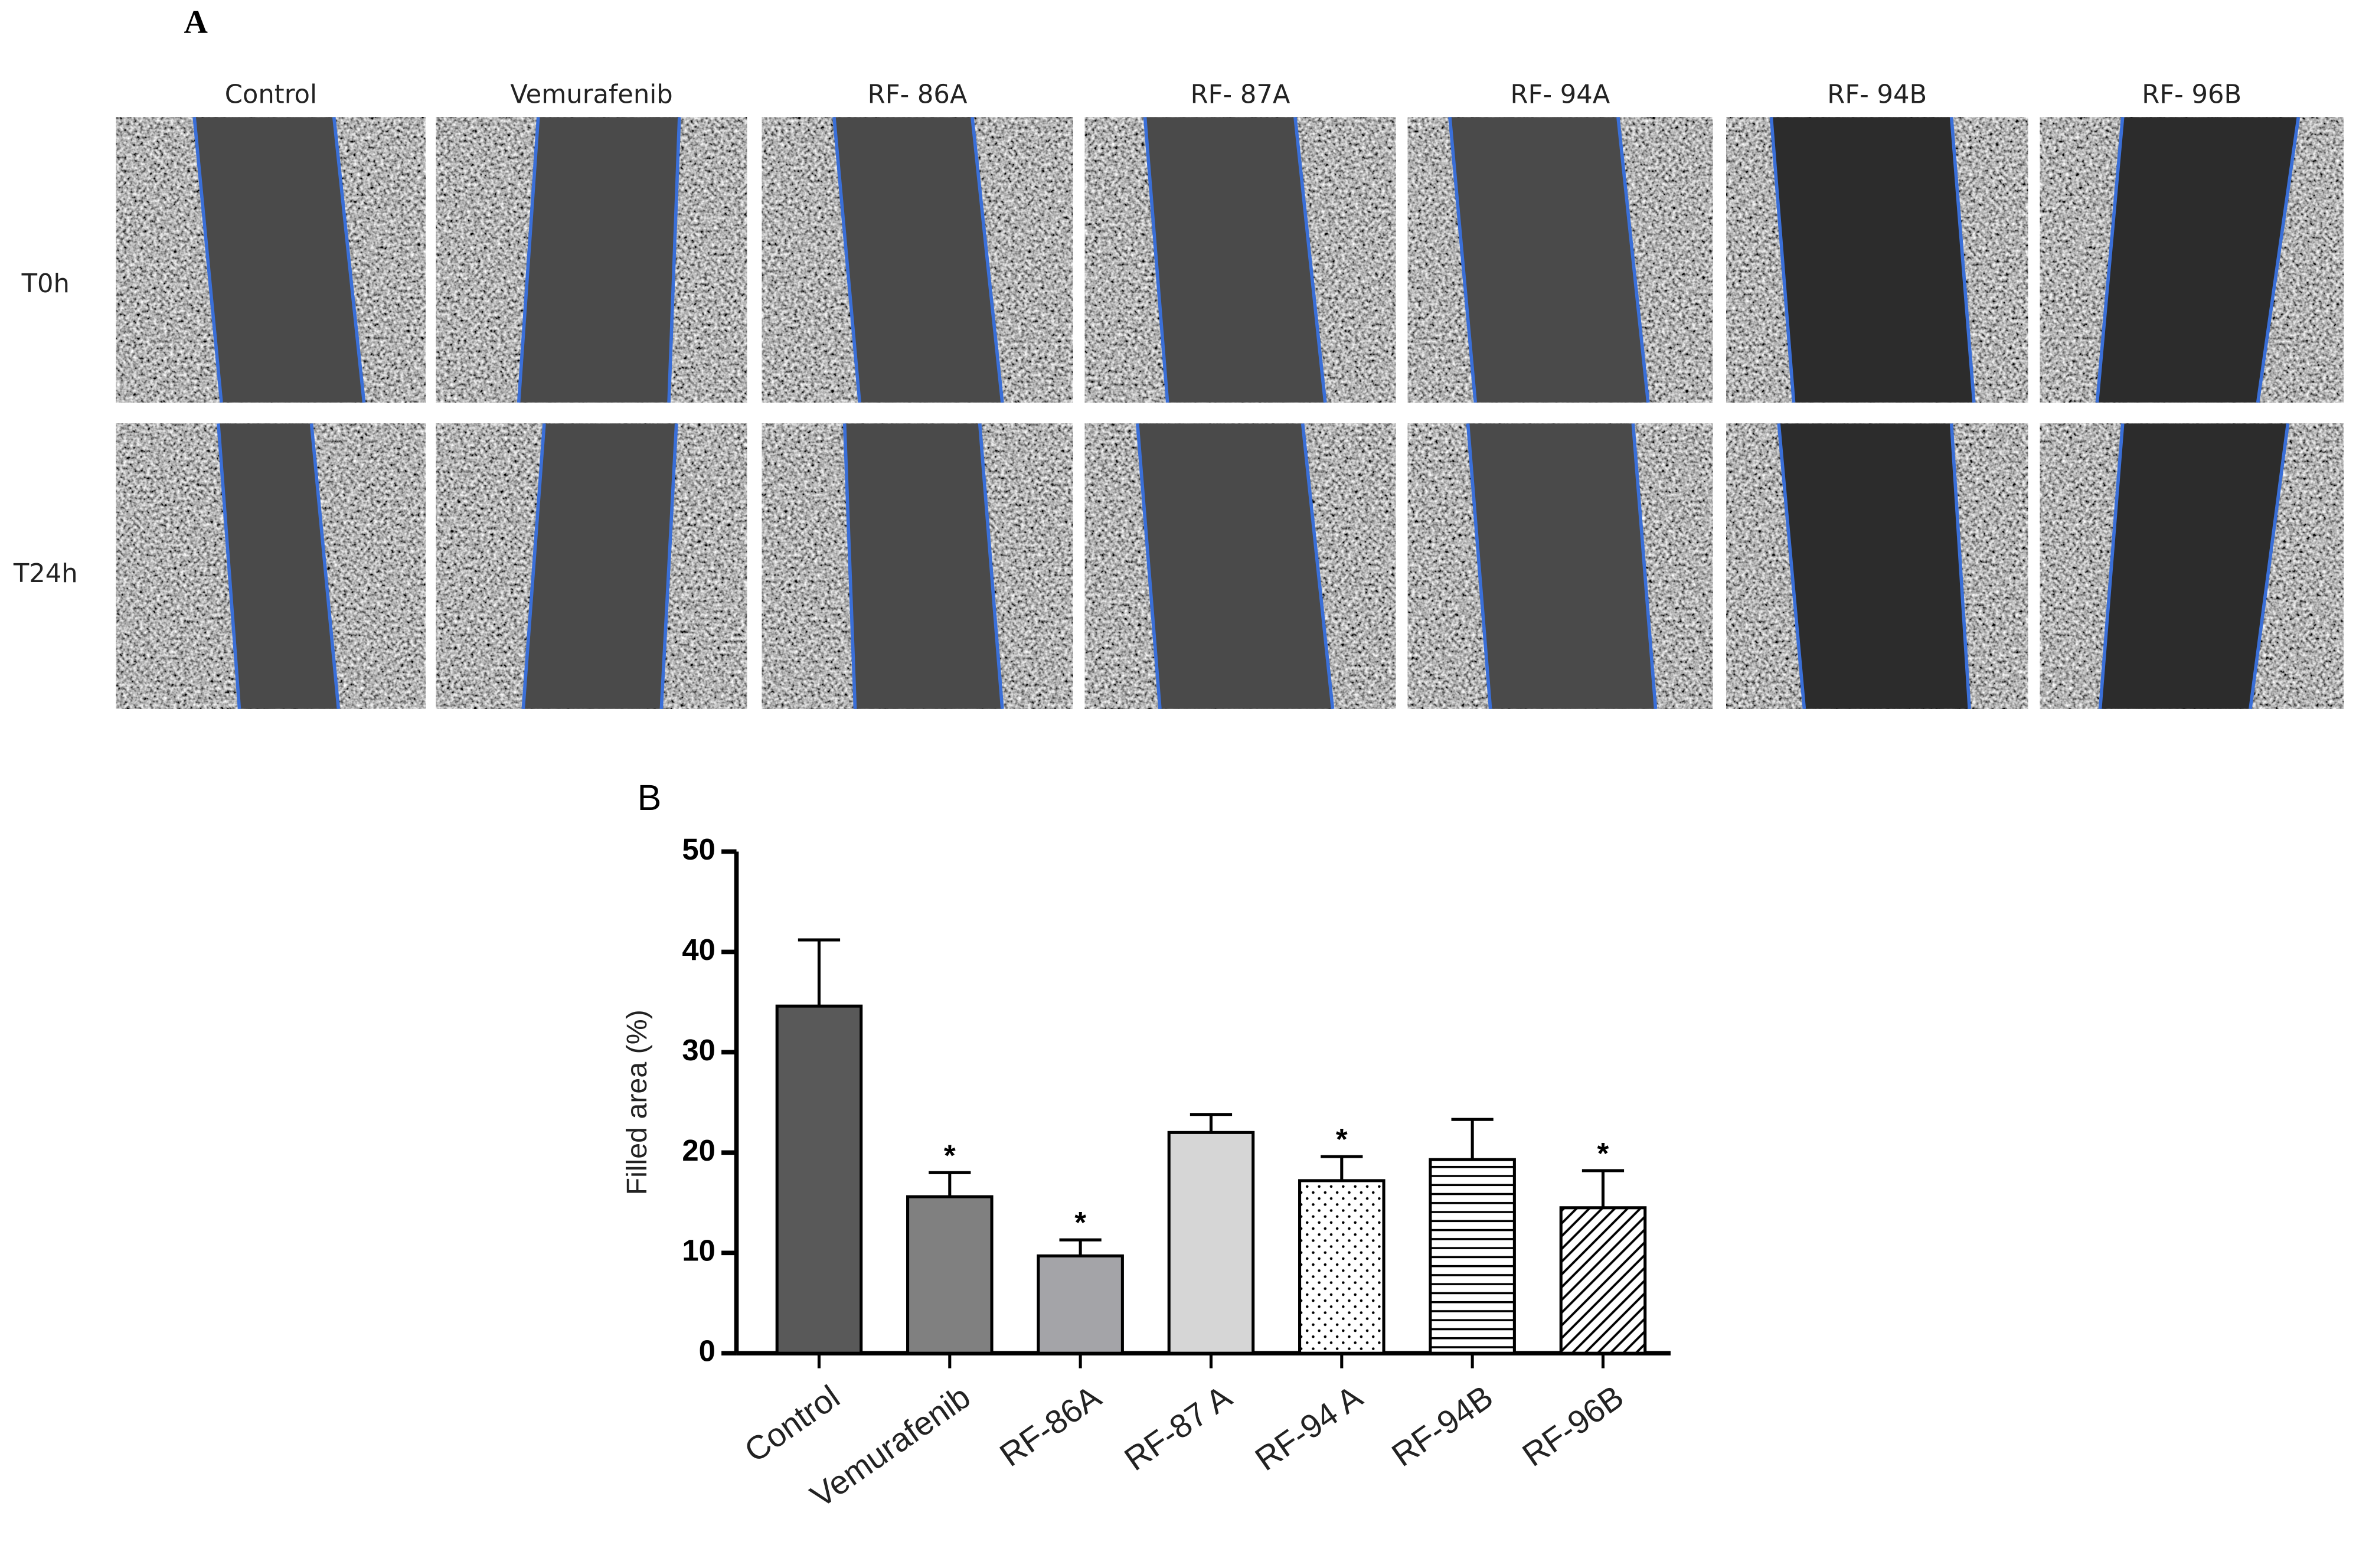  Describe the element at coordinates (1308, 1427) in the screenshot. I see `x-tick-label: RF-94 A` at that location.